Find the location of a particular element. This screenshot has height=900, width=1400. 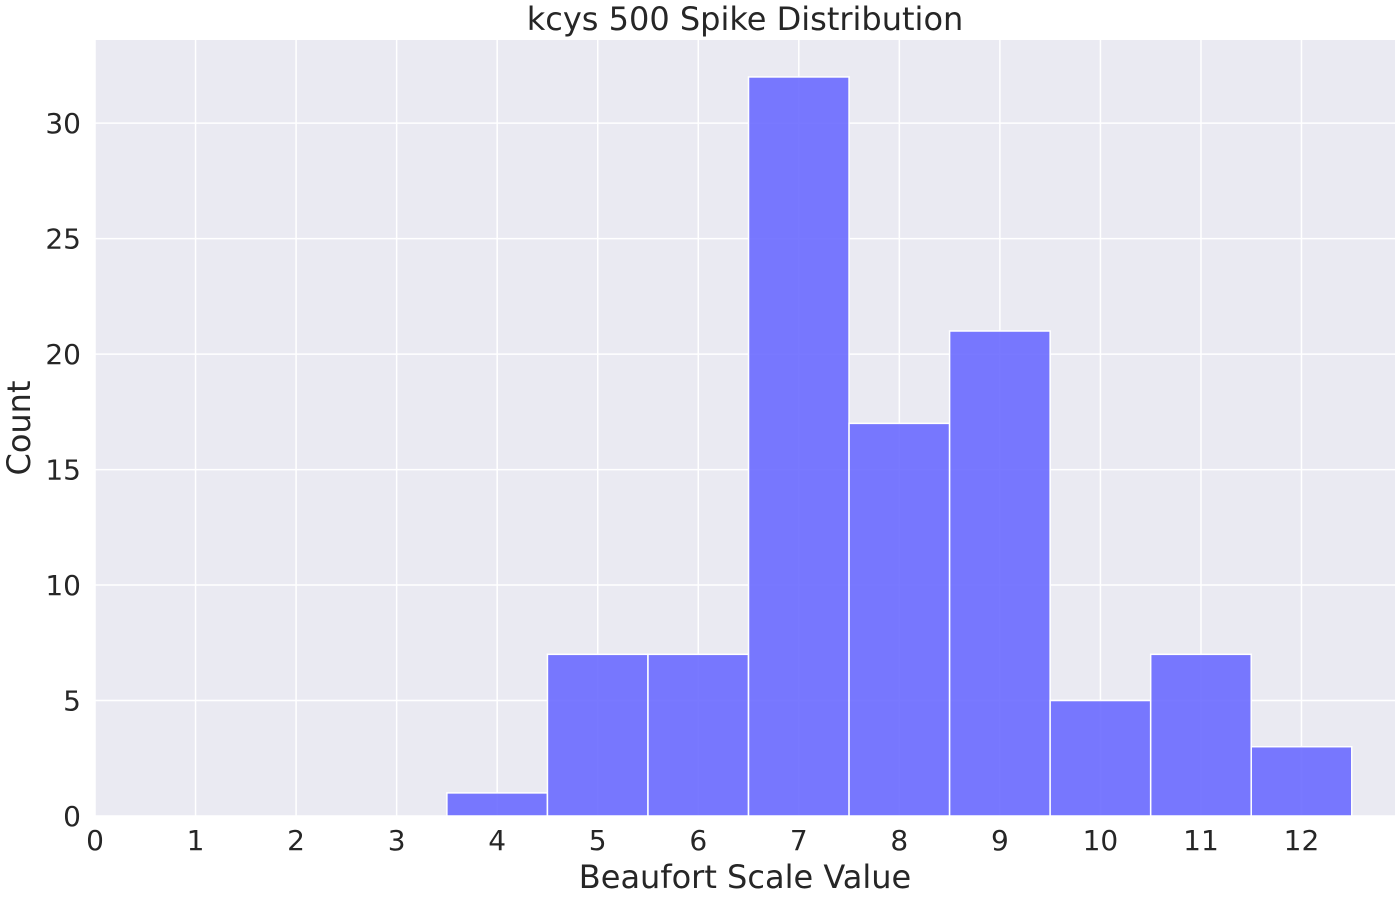

x-tick-label: 0 is located at coordinates (95, 840).